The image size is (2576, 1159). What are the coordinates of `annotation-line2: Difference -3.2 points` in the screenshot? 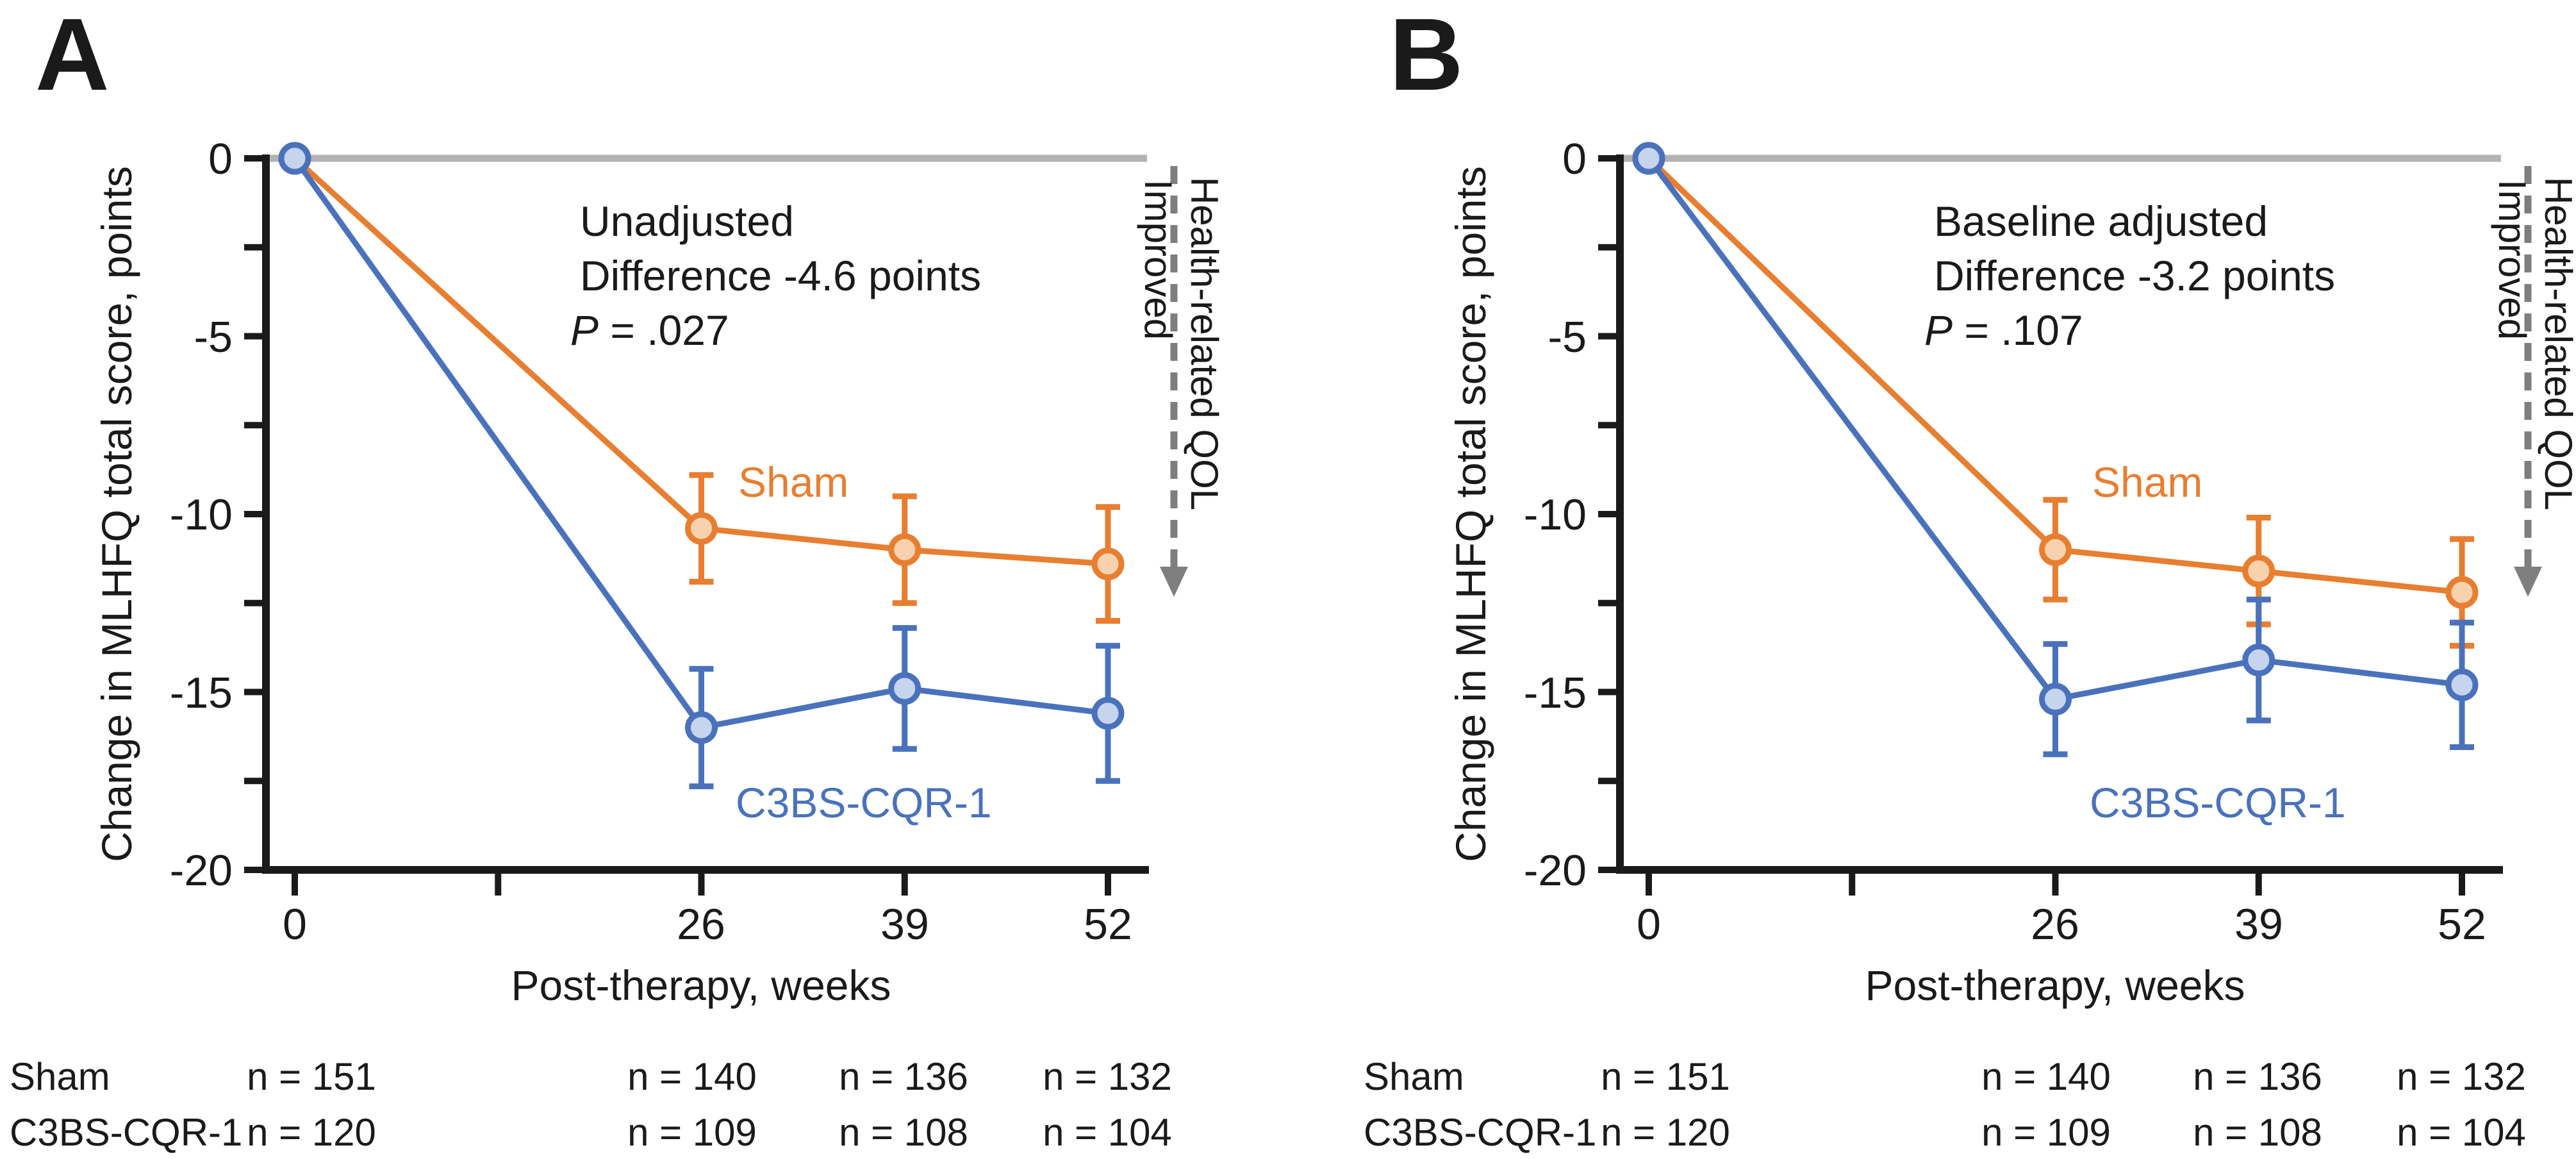 It's located at (2134, 275).